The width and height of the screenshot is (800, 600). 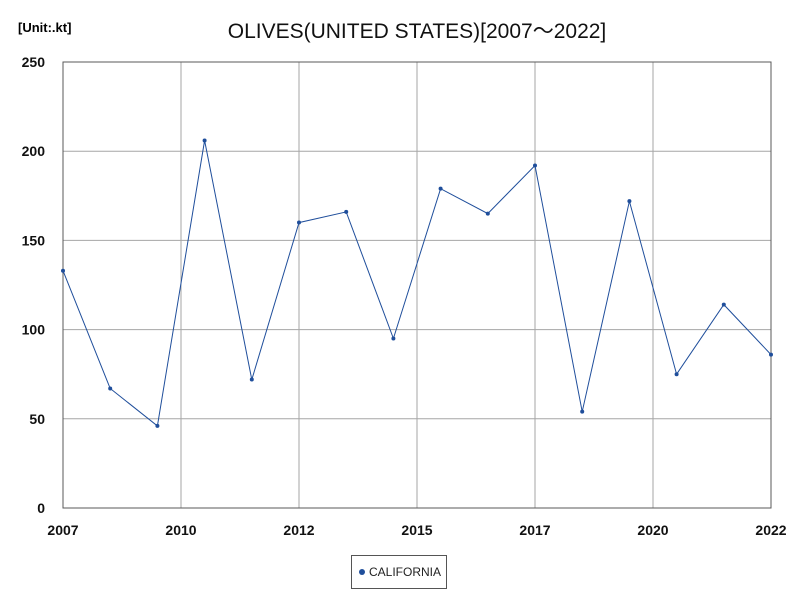 I want to click on y-tick-label: 0, so click(x=41, y=508).